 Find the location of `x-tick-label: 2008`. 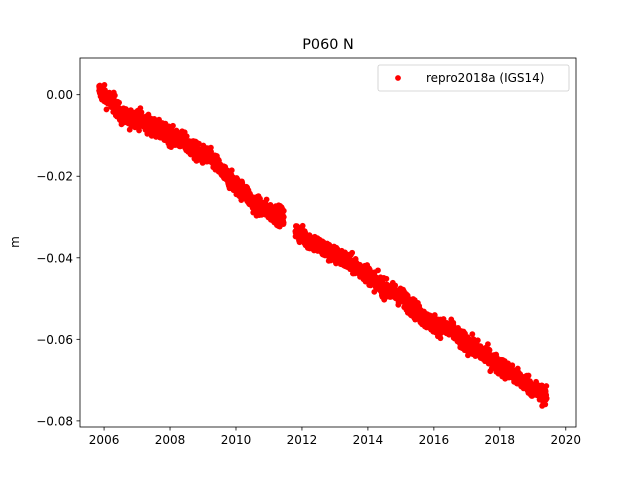

x-tick-label: 2008 is located at coordinates (170, 440).